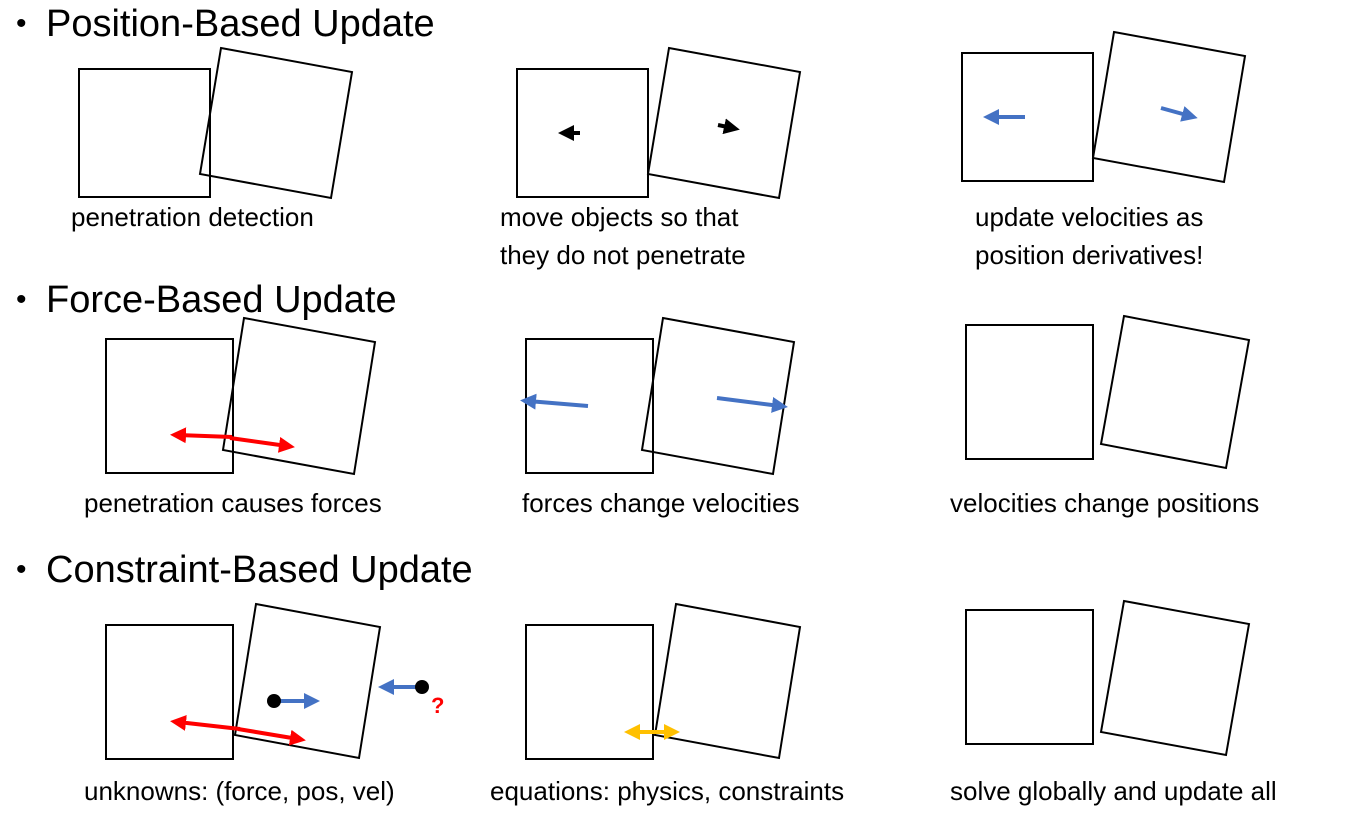 The image size is (1350, 816). Describe the element at coordinates (661, 503) in the screenshot. I see `caption-forces-velocities: forces change velocities` at that location.